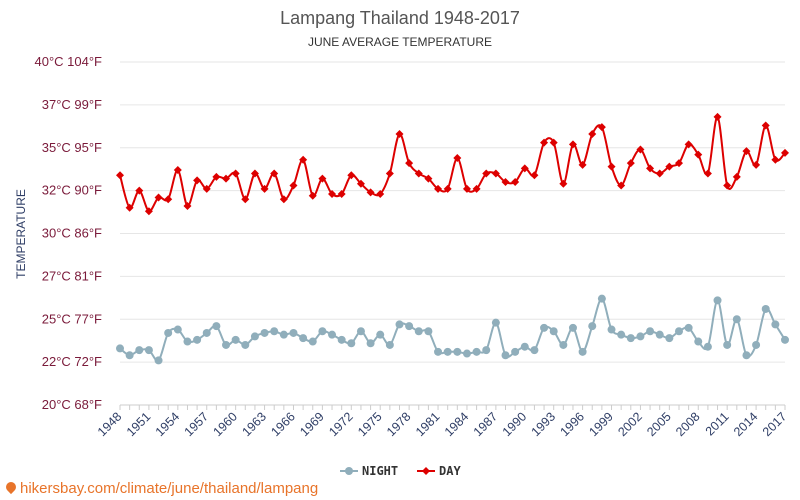  I want to click on day-point-2001, so click(630, 163).